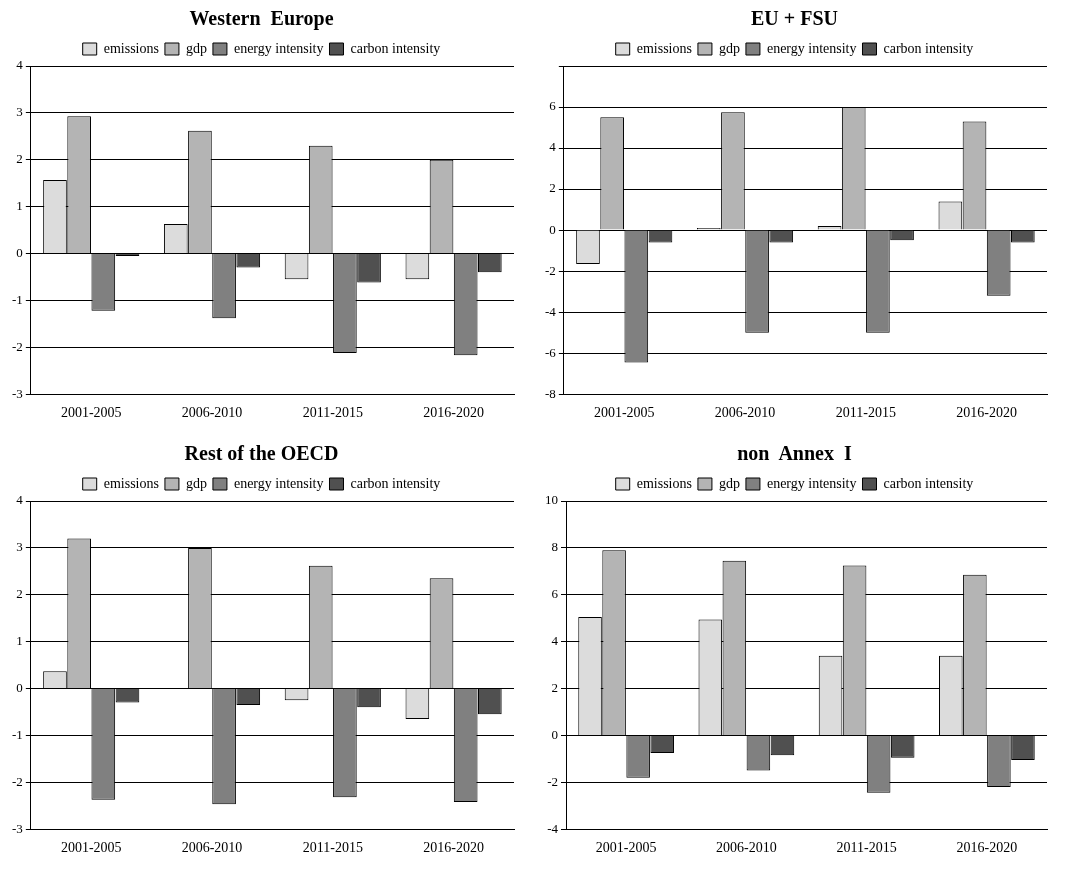 The image size is (1066, 887). I want to click on y-tick-label: 10, so click(551, 500).